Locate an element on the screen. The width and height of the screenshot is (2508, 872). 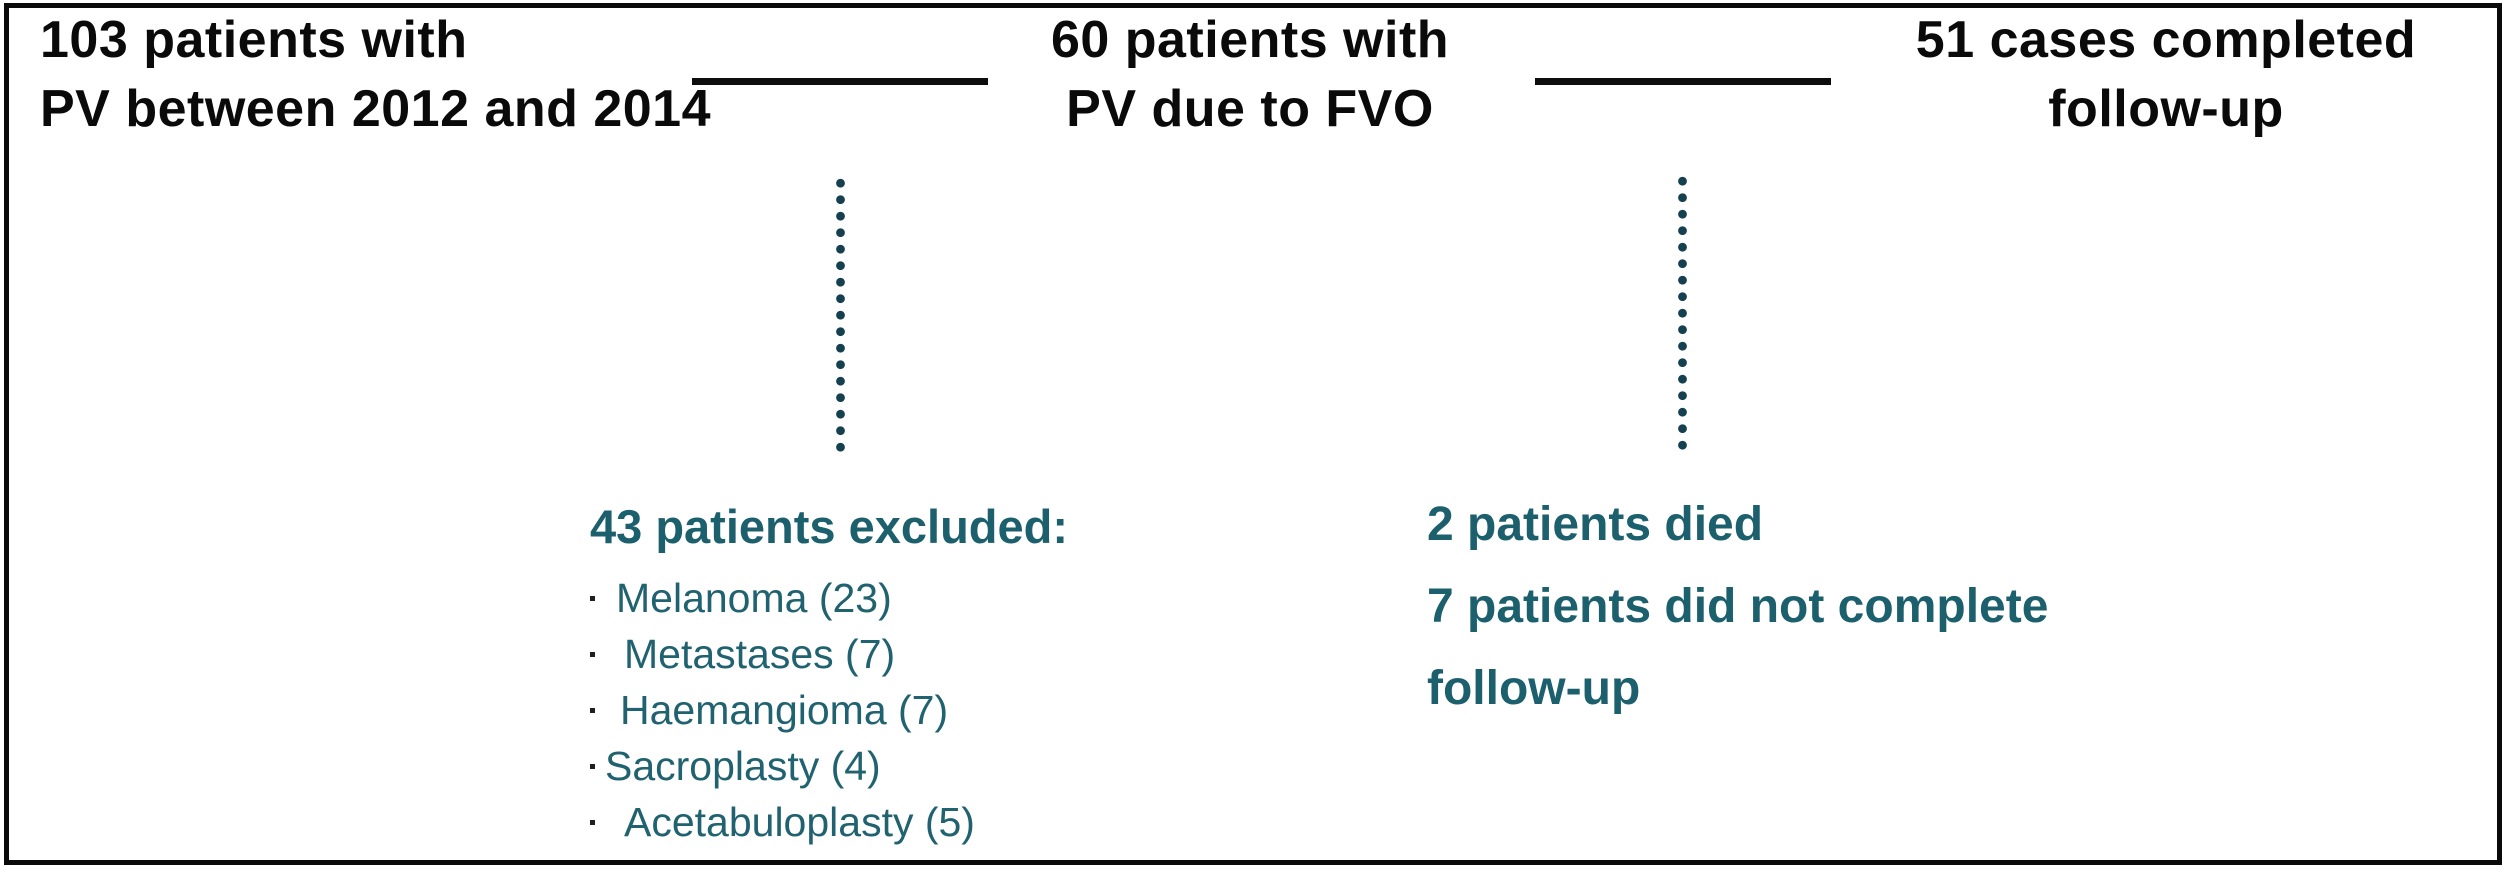
list-item: Sacroplasty (4) is located at coordinates (782, 766).